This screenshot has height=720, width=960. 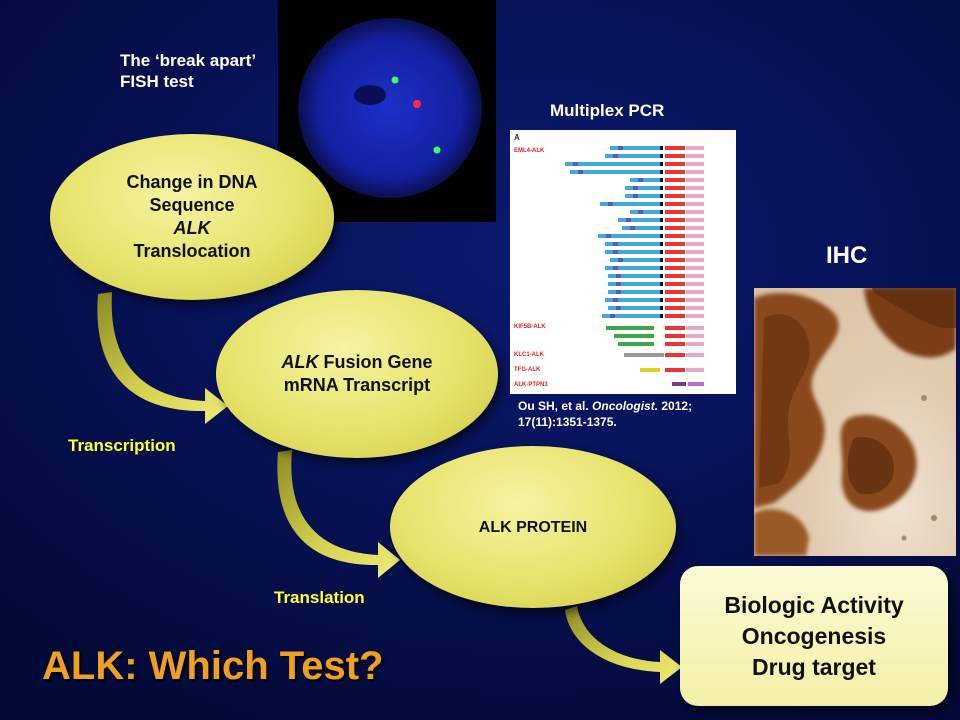 I want to click on fish-caption: The ‘break apart’ FISH test, so click(x=188, y=71).